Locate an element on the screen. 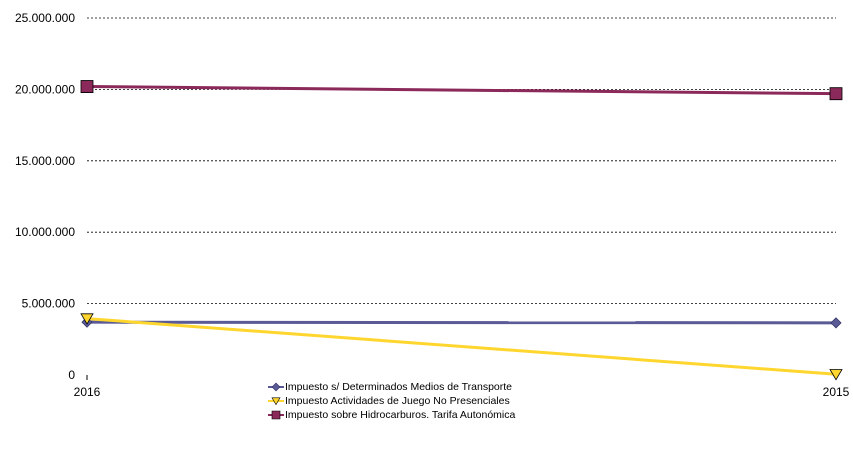 The width and height of the screenshot is (853, 476). x-axis-tick-labels: 2016 2015 is located at coordinates (462, 387).